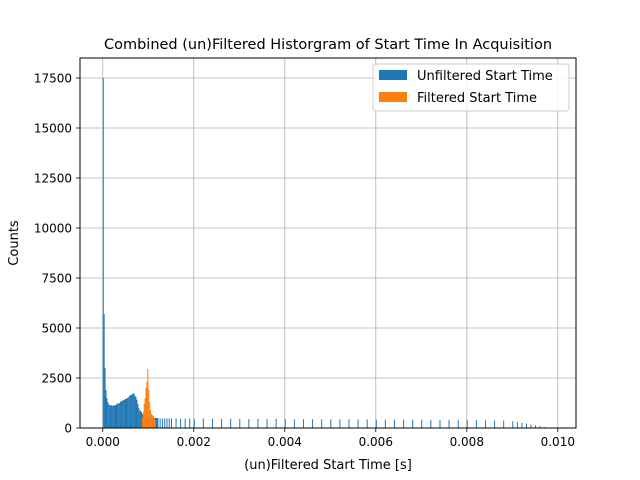 The height and width of the screenshot is (480, 640). I want to click on x-tick-label: 0.002, so click(194, 442).